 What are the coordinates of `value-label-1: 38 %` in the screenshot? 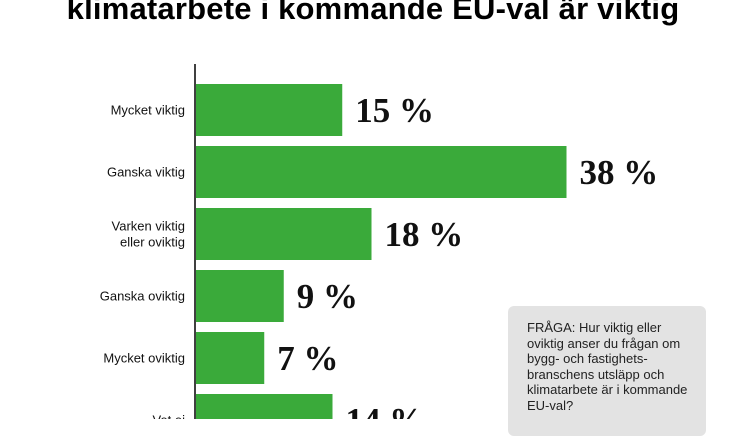 It's located at (619, 172).